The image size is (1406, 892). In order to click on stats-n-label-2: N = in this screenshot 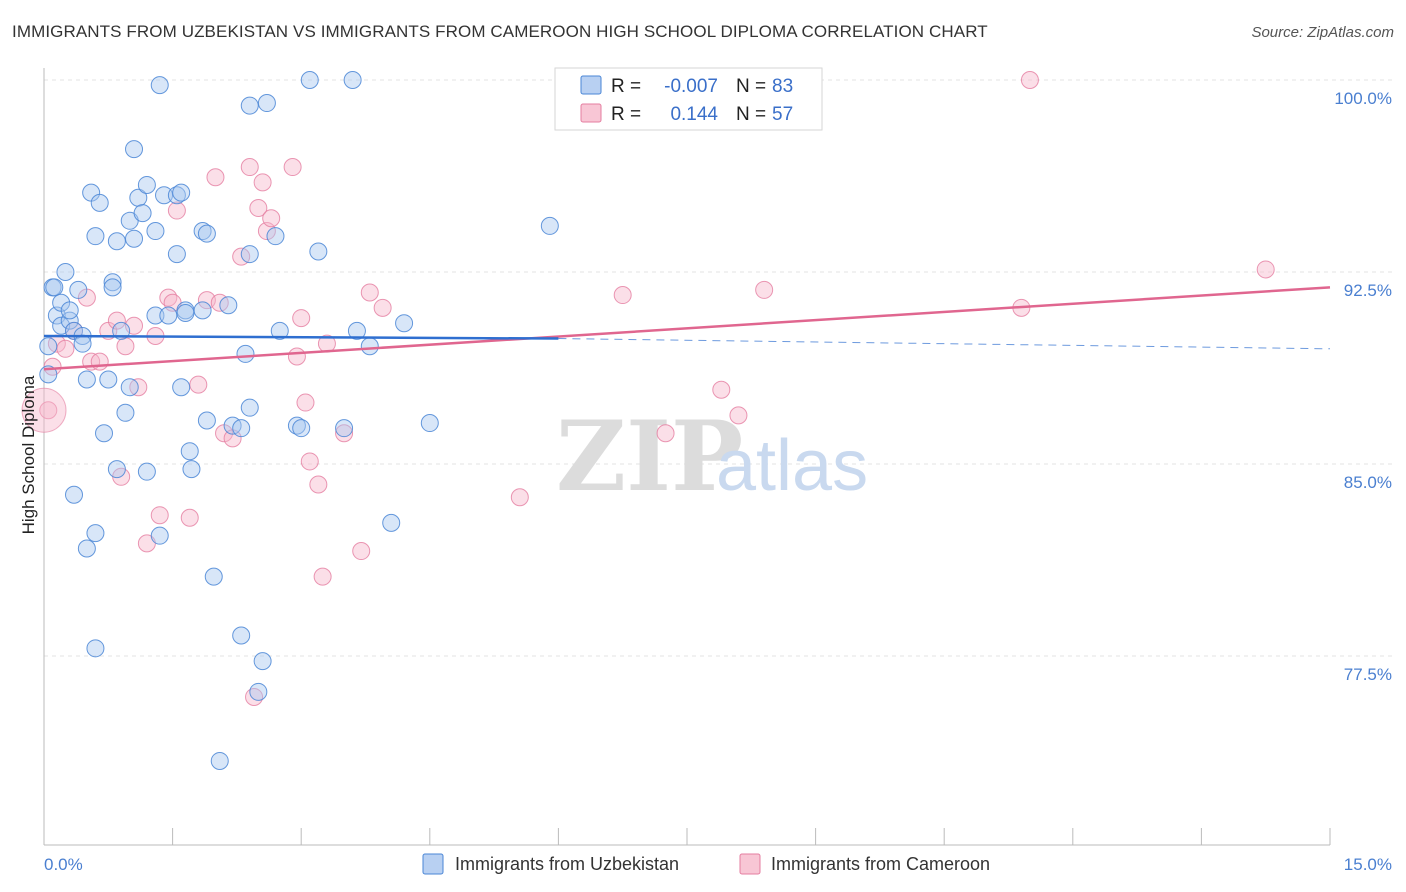, I will do `click(751, 114)`.